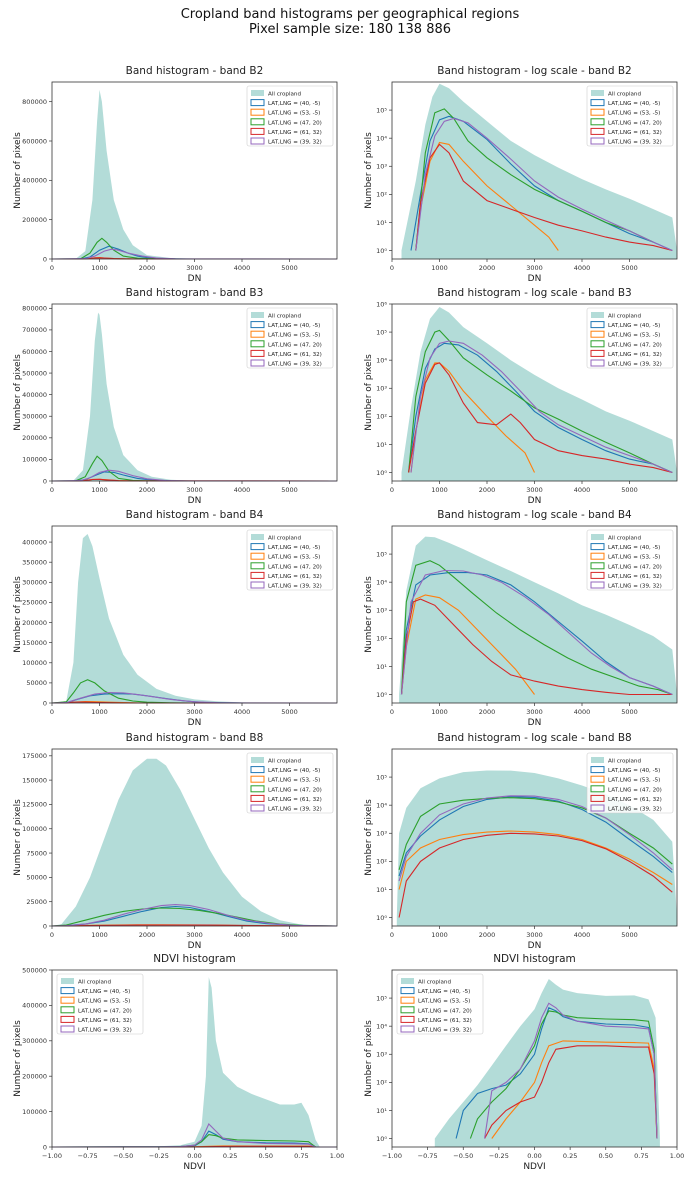 The width and height of the screenshot is (700, 1182). Describe the element at coordinates (195, 71) in the screenshot. I see `chart-title: Band histogram - band B2` at that location.